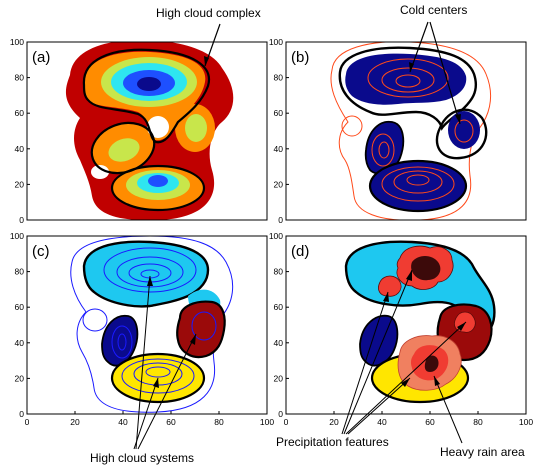  What do you see at coordinates (437, 381) in the screenshot?
I see `arrowhead-heavy-rain` at bounding box center [437, 381].